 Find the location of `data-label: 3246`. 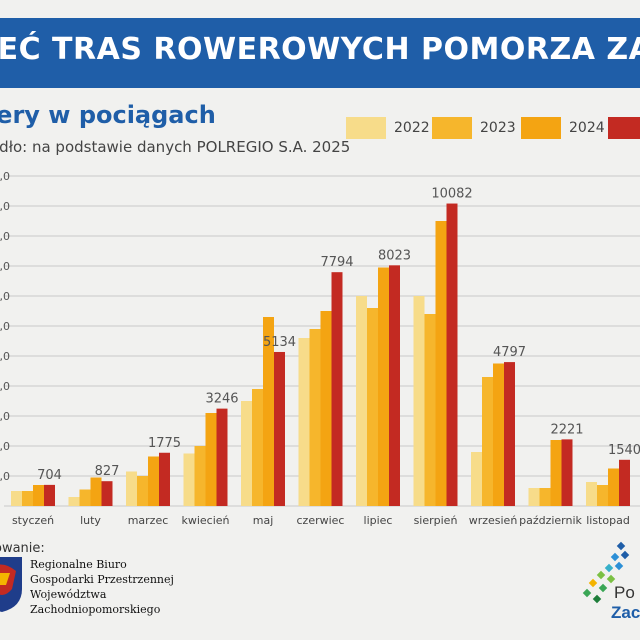

data-label: 3246 is located at coordinates (221, 399).